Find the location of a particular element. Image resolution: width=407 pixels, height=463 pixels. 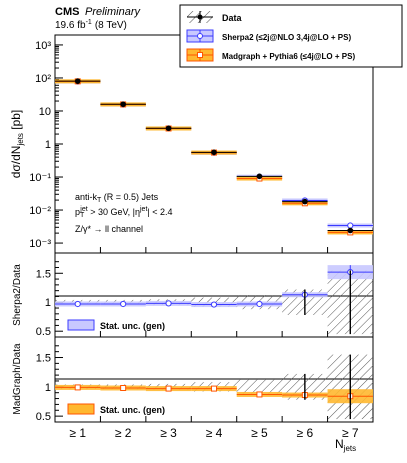

y-axis-title-main: dσ/dNjets [pb] is located at coordinates (17, 144).